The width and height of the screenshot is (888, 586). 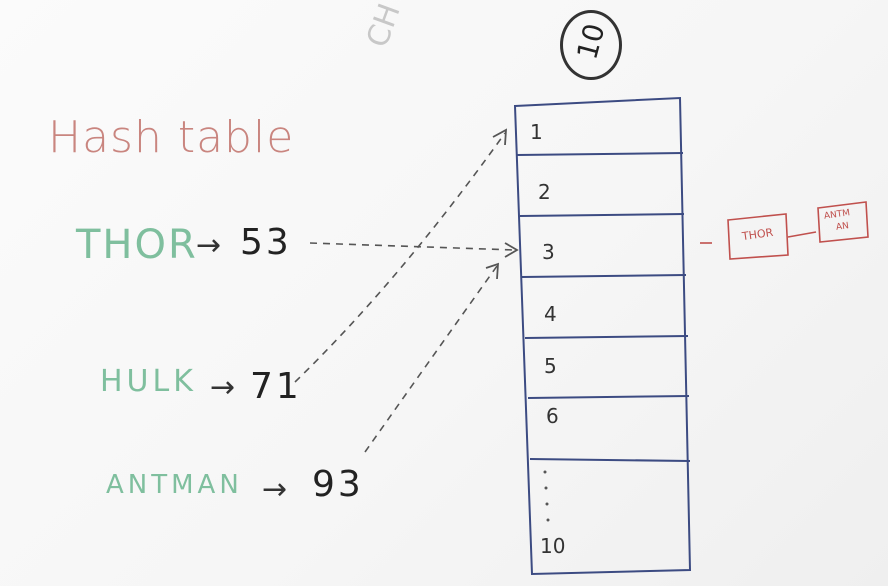 What do you see at coordinates (550, 366) in the screenshot?
I see `slot-5: 5` at bounding box center [550, 366].